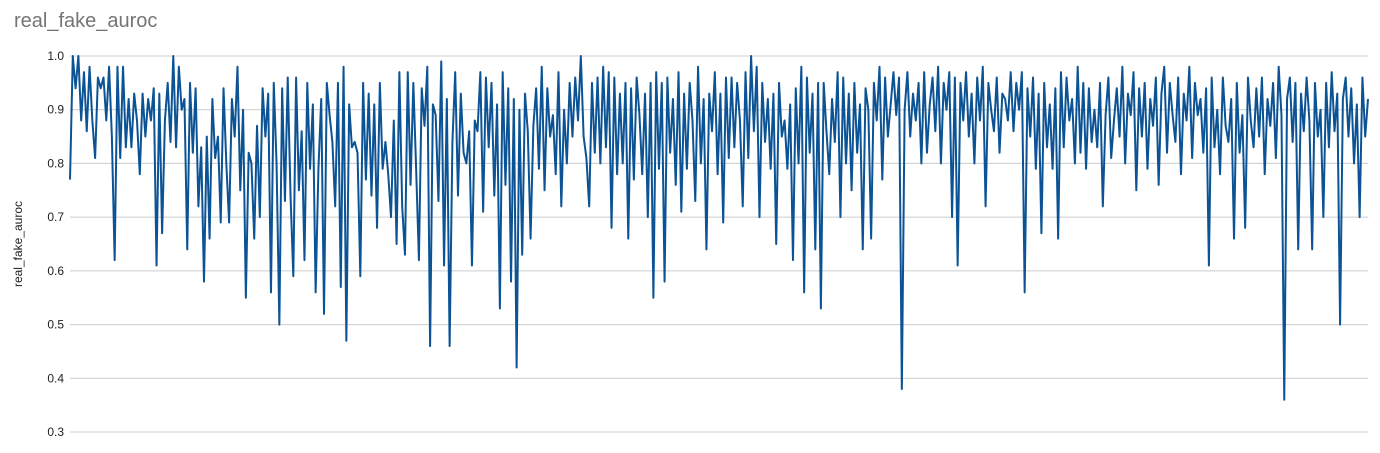 Image resolution: width=1380 pixels, height=453 pixels. What do you see at coordinates (86, 21) in the screenshot?
I see `chart-title: real_fake_auroc` at bounding box center [86, 21].